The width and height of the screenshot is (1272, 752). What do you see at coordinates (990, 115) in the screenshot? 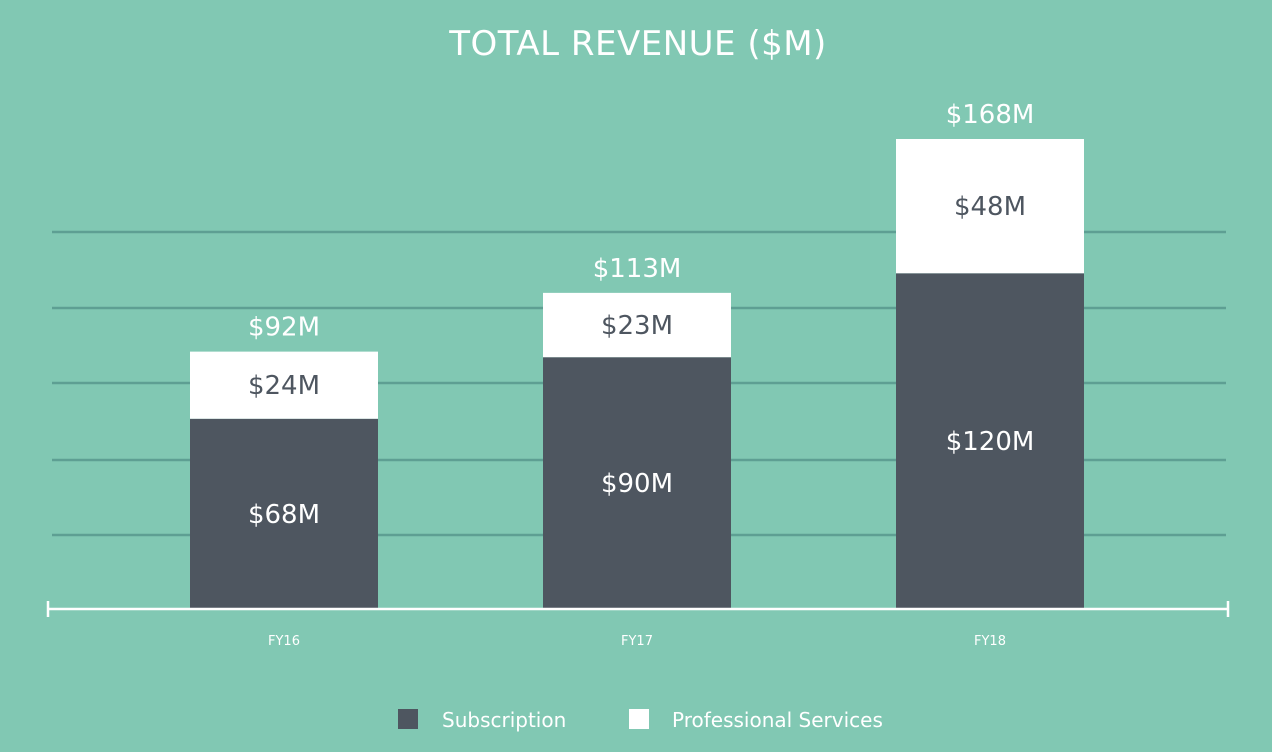
I see `total-label-fy18: $168M` at bounding box center [990, 115].